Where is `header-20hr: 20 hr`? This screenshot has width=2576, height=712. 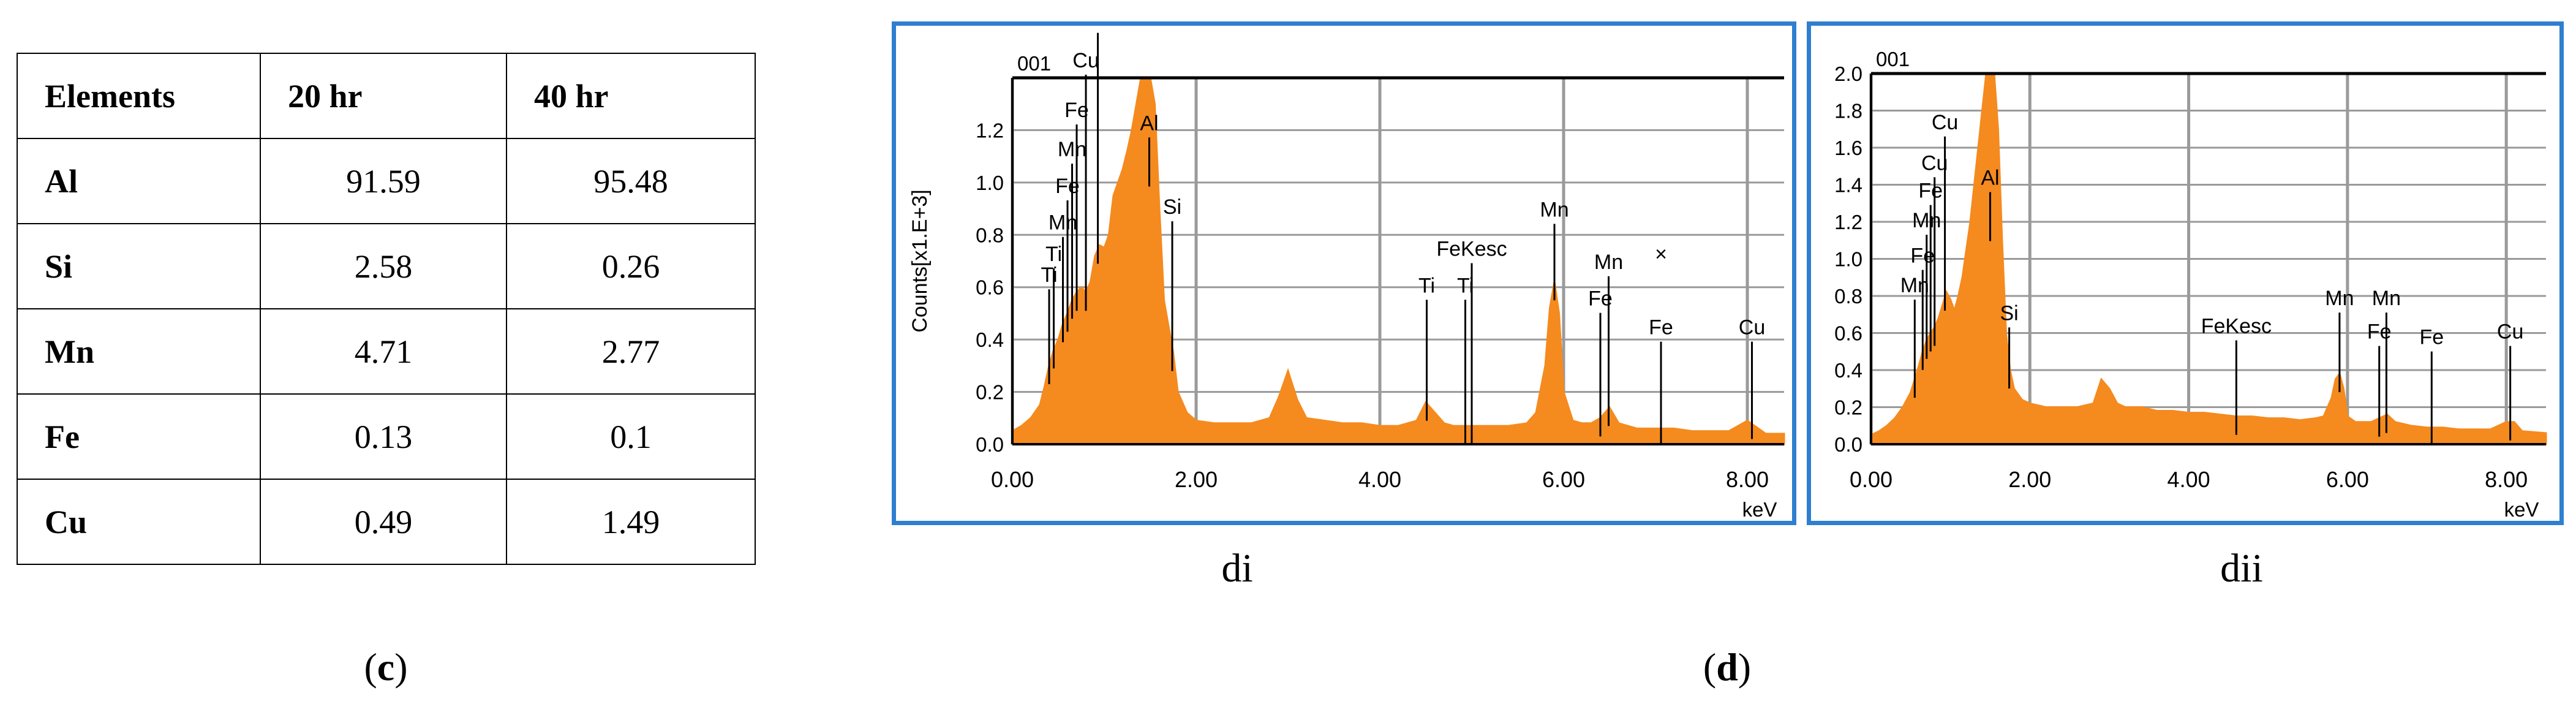
header-20hr: 20 hr is located at coordinates (383, 96).